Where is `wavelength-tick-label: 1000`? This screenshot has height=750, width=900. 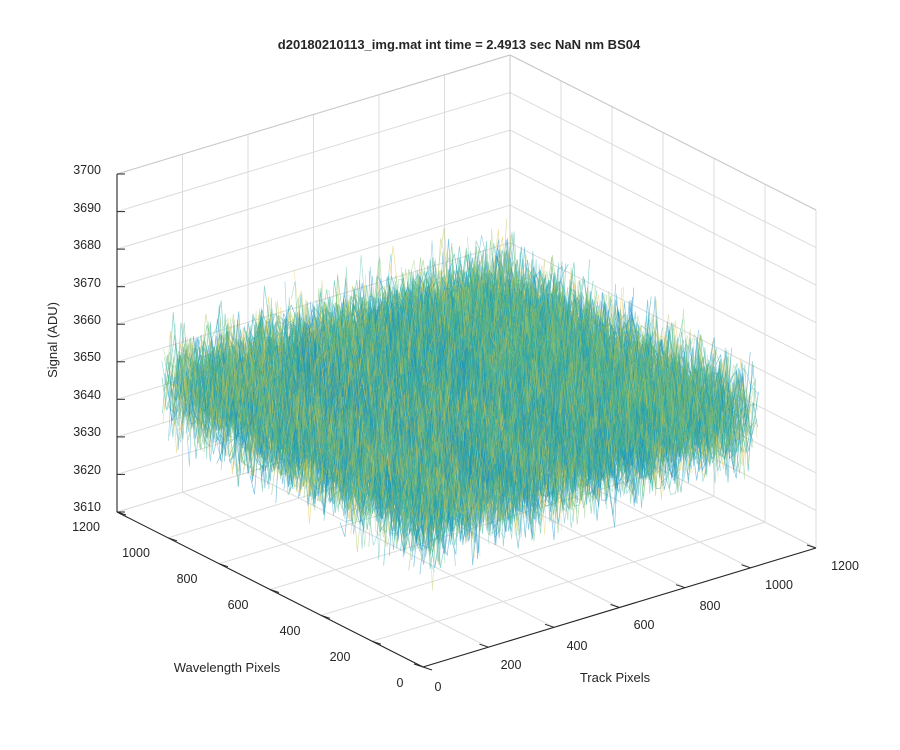
wavelength-tick-label: 1000 is located at coordinates (136, 553).